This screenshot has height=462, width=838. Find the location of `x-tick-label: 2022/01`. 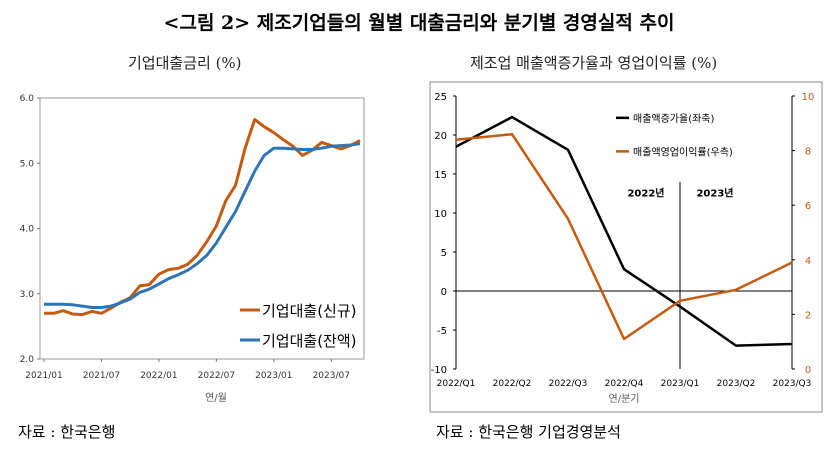

x-tick-label: 2022/01 is located at coordinates (158, 376).